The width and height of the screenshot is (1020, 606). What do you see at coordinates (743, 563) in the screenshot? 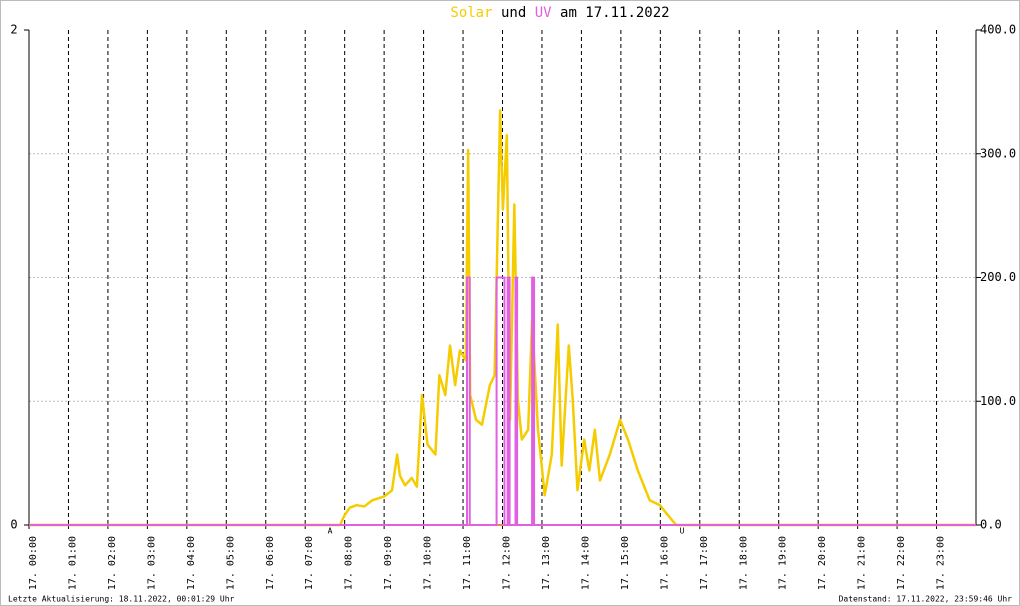
I see `x-tick-label: 17. 18:00` at bounding box center [743, 563].